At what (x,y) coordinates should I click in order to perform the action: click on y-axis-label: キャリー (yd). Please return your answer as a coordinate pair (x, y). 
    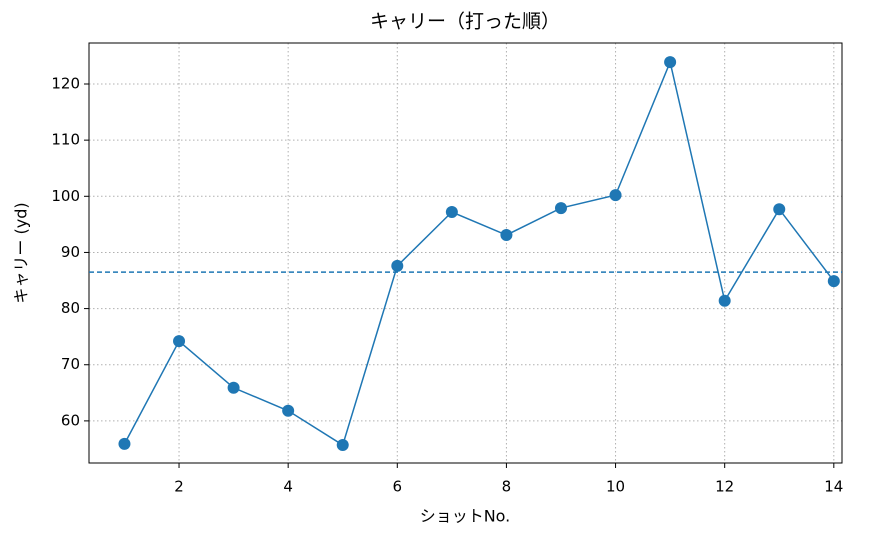
    Looking at the image, I should click on (21, 252).